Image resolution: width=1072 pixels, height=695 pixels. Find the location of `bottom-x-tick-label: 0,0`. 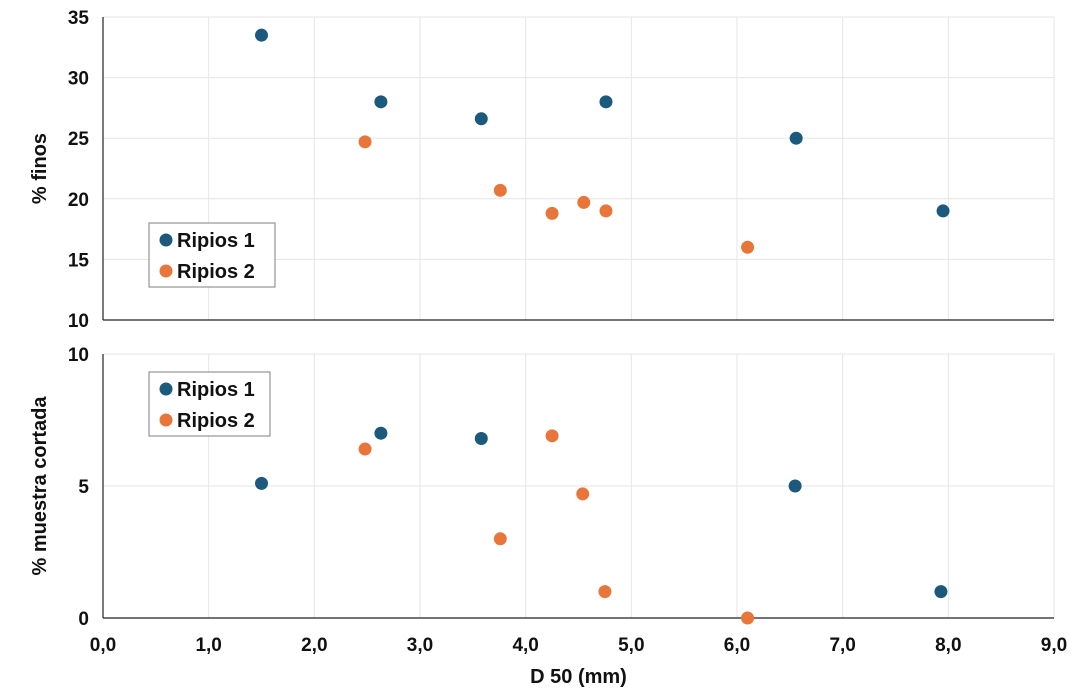

bottom-x-tick-label: 0,0 is located at coordinates (103, 645).